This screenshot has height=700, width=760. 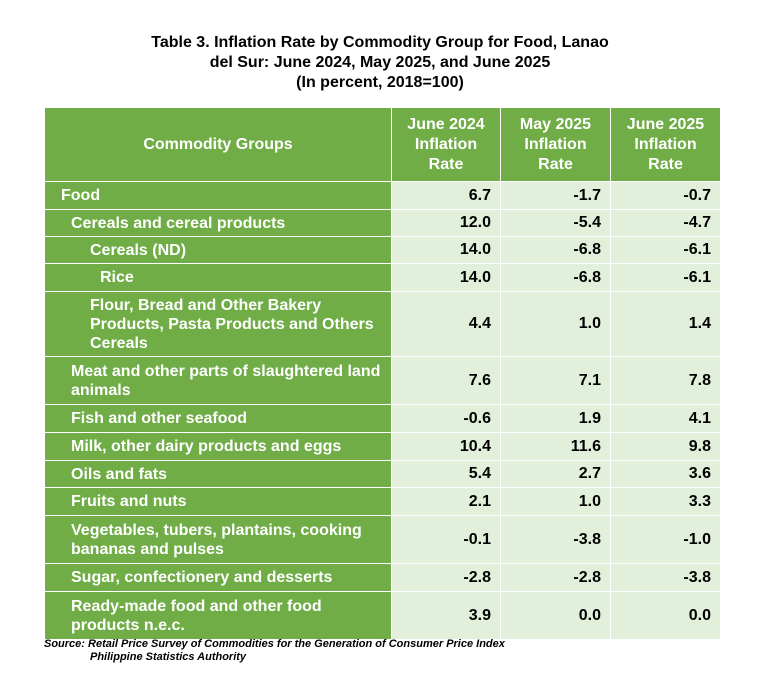 What do you see at coordinates (218, 418) in the screenshot?
I see `row-label: Fish and other seafood` at bounding box center [218, 418].